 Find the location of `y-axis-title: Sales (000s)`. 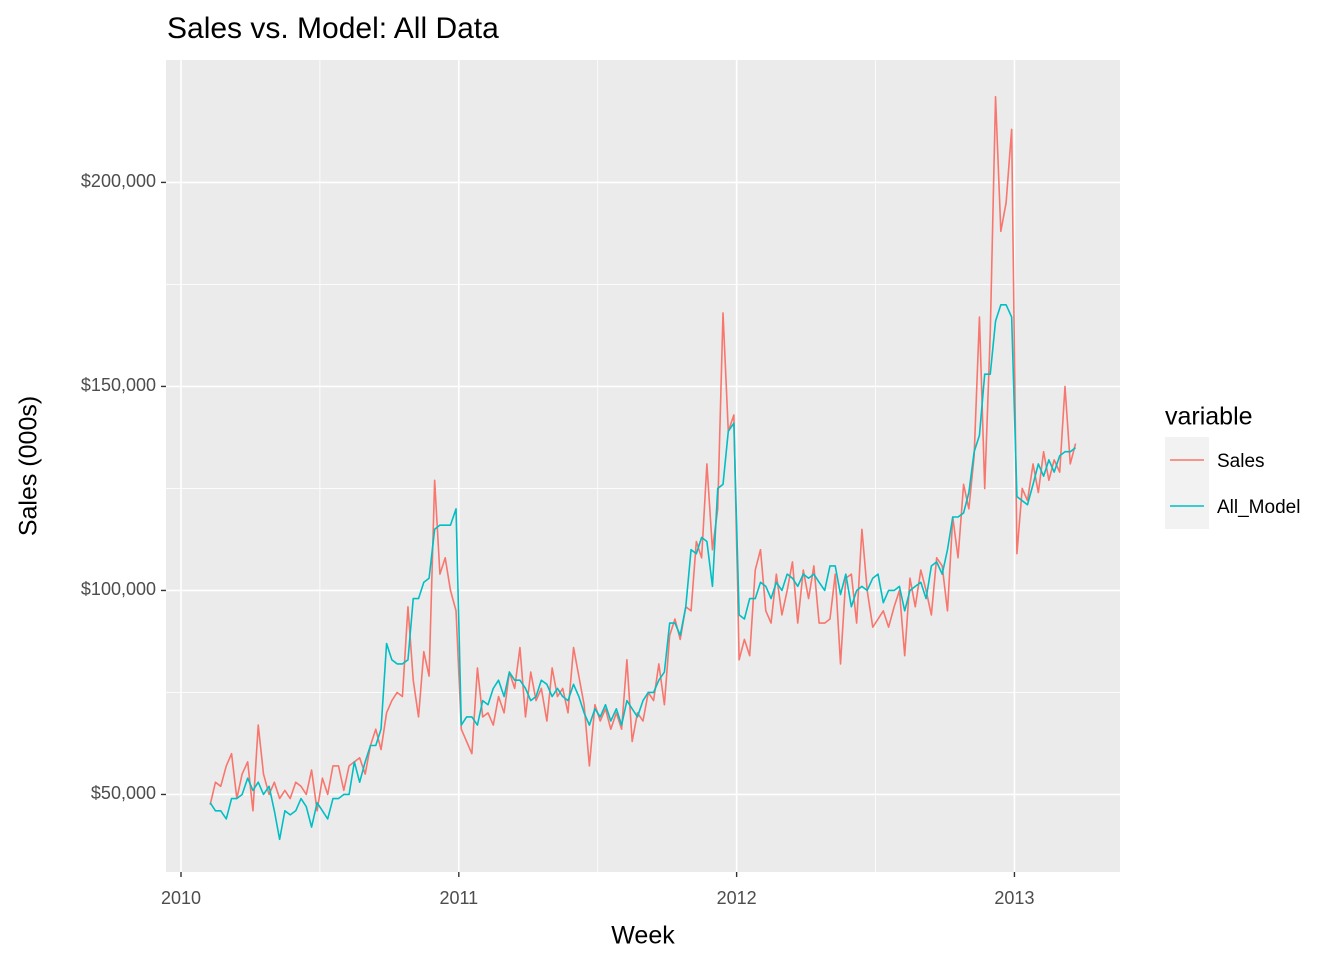

y-axis-title: Sales (000s) is located at coordinates (29, 466).